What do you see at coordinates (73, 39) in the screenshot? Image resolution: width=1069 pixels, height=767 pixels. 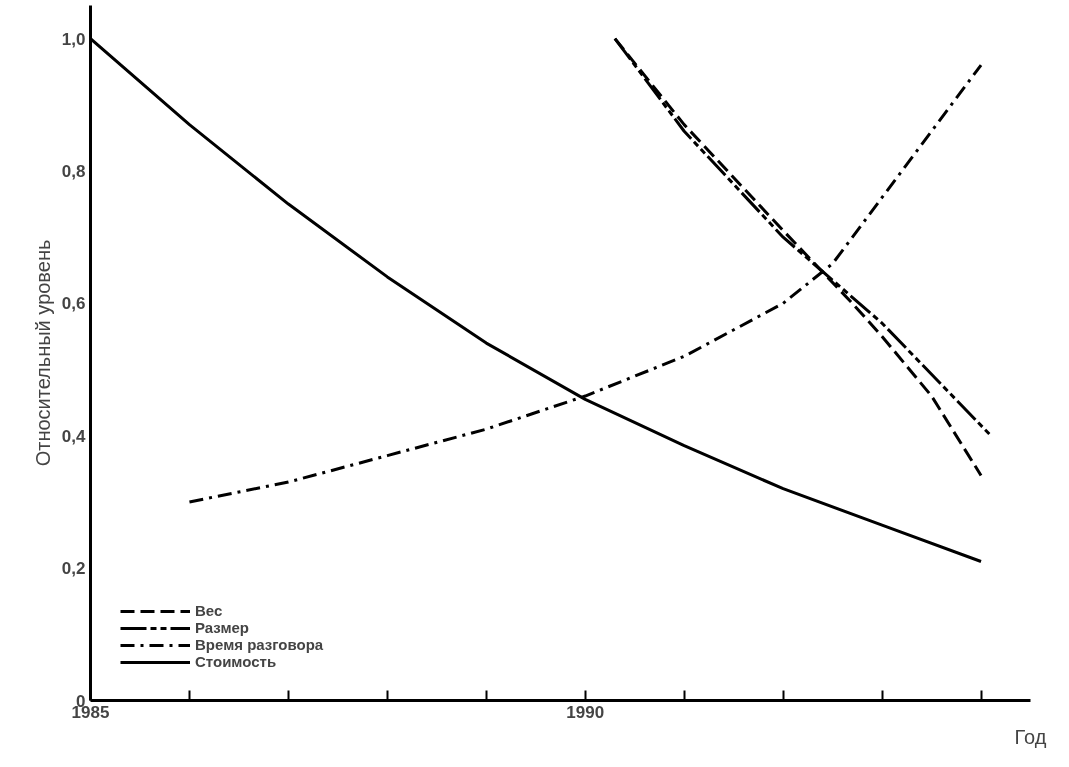 I see `y-tick-label: 1,0` at bounding box center [73, 39].